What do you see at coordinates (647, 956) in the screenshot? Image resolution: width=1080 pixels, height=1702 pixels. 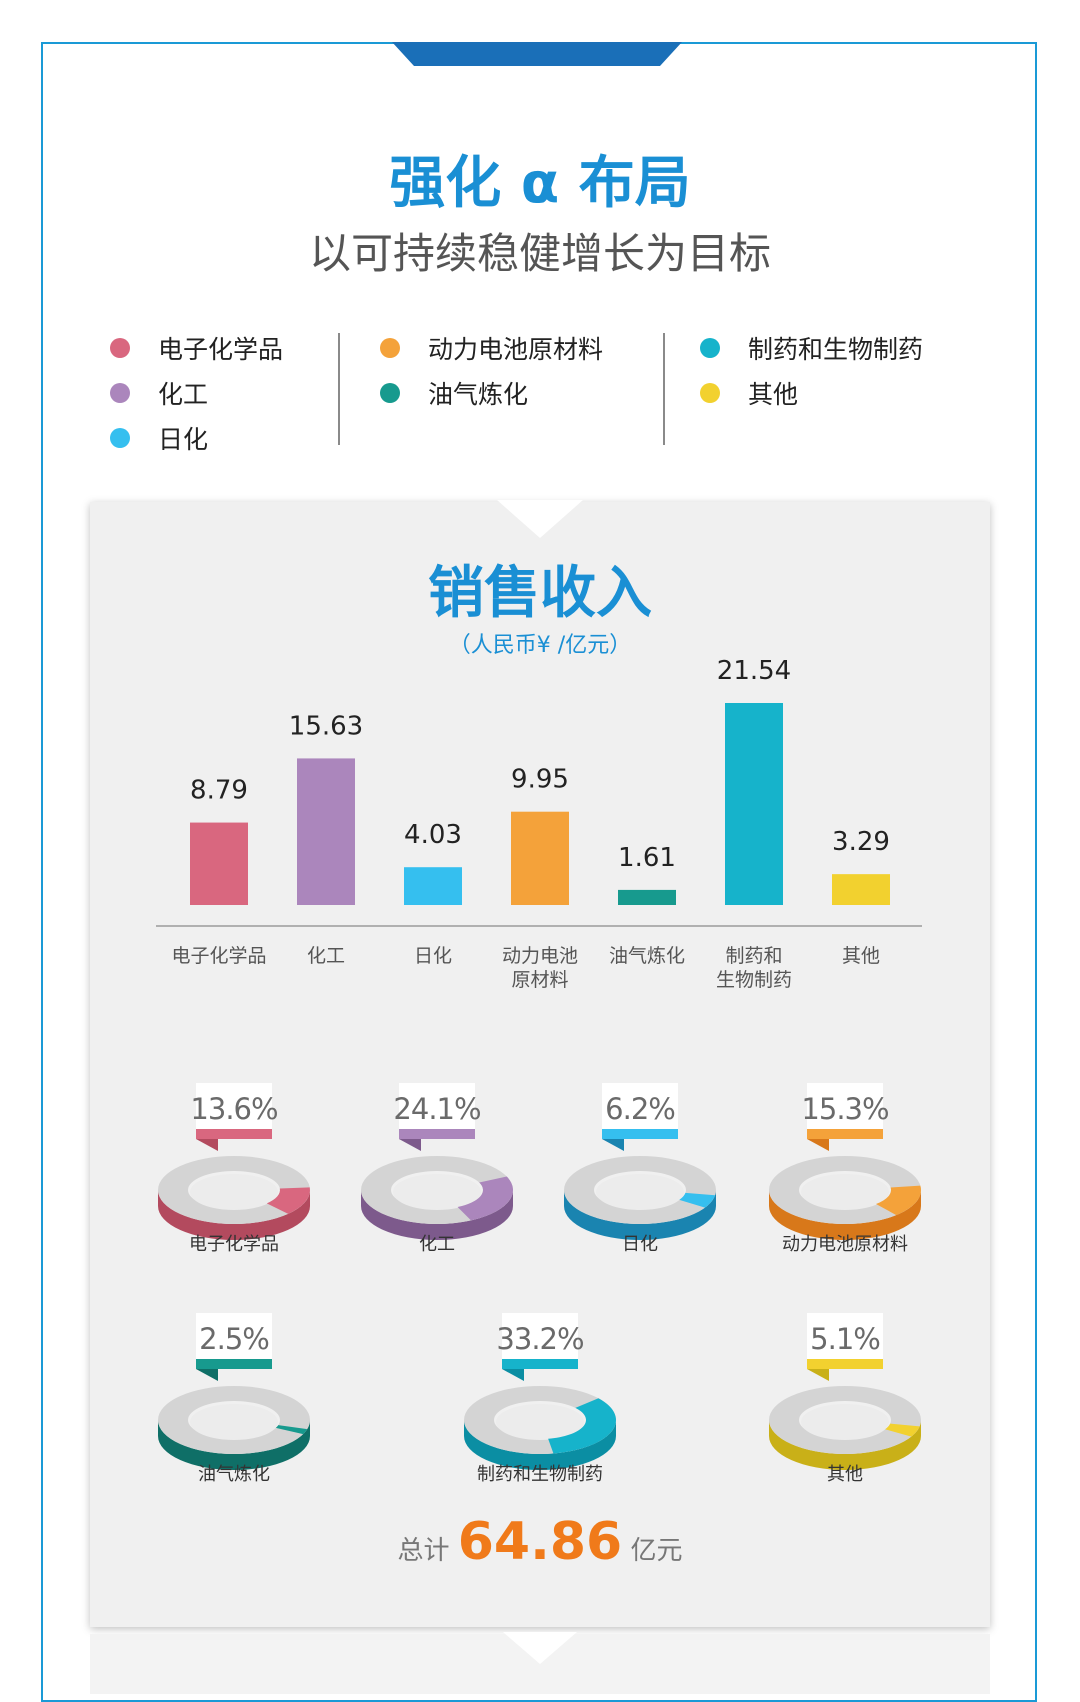 I see `x-tick-label: 油气炼化` at bounding box center [647, 956].